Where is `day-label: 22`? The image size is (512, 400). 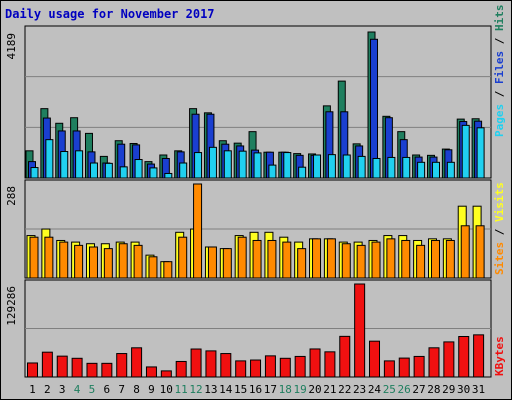 day-label: 22 is located at coordinates (344, 389).